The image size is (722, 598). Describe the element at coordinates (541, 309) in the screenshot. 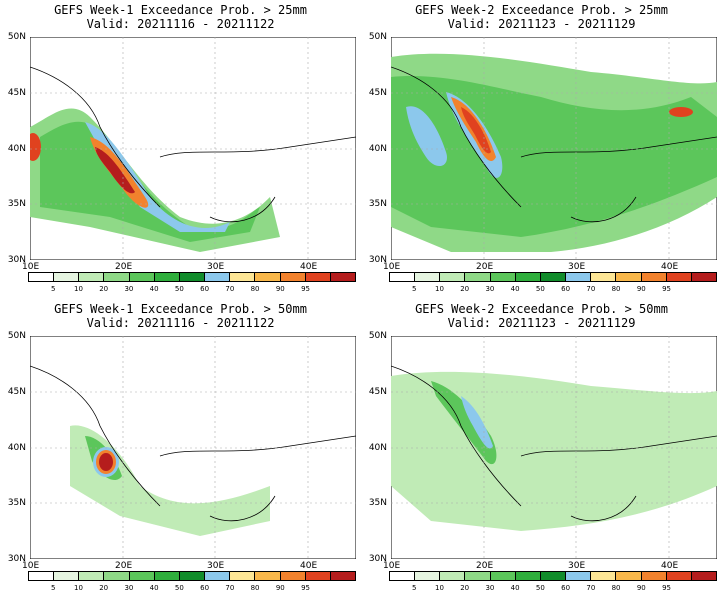

I see `panel-title: GEFS Week-2 Exceedance Prob. > 50mm` at that location.